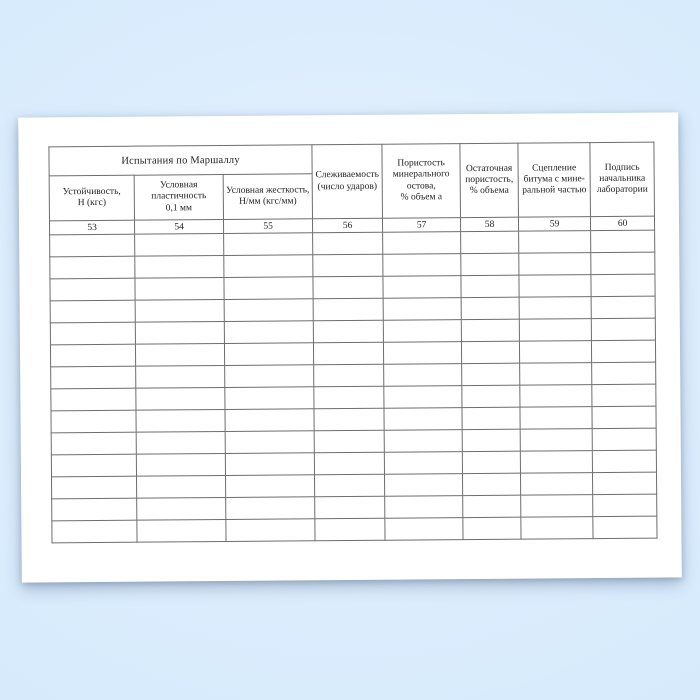 The width and height of the screenshot is (700, 700). What do you see at coordinates (347, 181) in the screenshot?
I see `column-header-slezhivaemost: Слеживаемость (число ударов)` at bounding box center [347, 181].